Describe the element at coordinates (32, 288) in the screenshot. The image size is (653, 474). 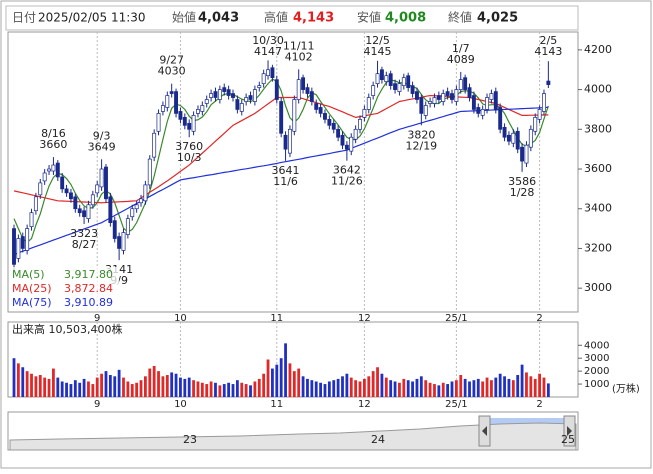
I see `legend-name: MA(25)` at that location.